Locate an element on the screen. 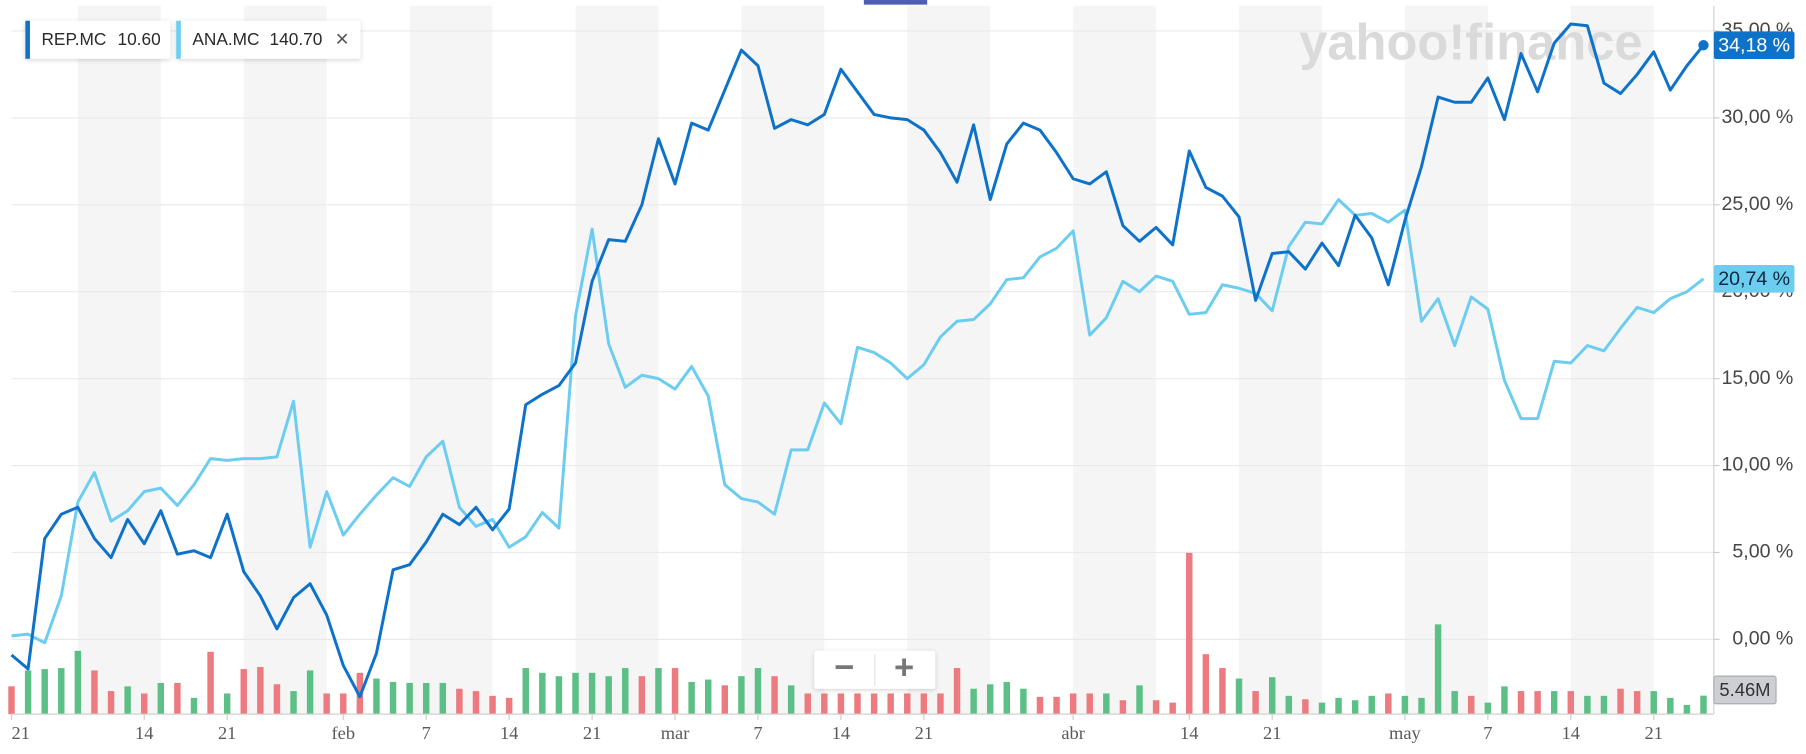 The image size is (1806, 754). volume-badge-label: 5.46M is located at coordinates (1744, 689).